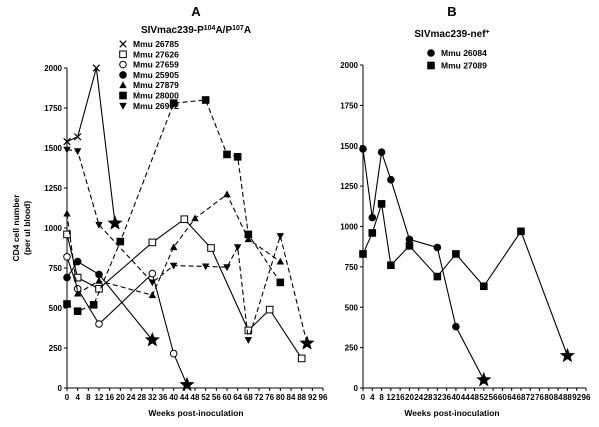 This screenshot has width=599, height=427. Describe the element at coordinates (464, 53) in the screenshot. I see `legend-label: Mmu 26084` at that location.